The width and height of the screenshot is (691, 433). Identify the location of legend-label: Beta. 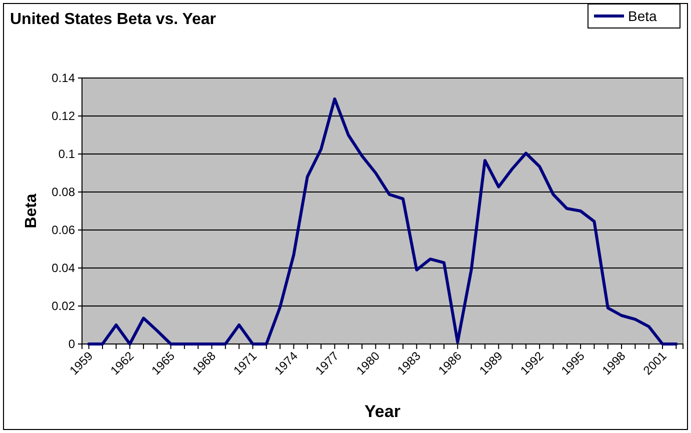
(643, 16).